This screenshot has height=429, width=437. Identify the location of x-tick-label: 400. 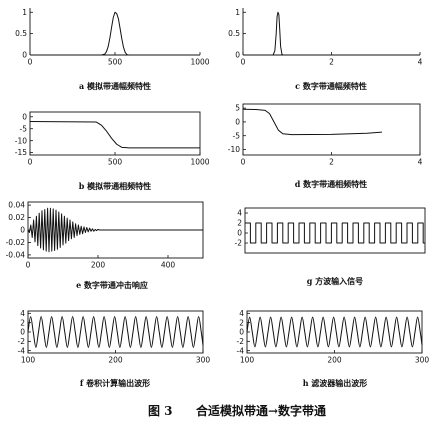
(168, 265).